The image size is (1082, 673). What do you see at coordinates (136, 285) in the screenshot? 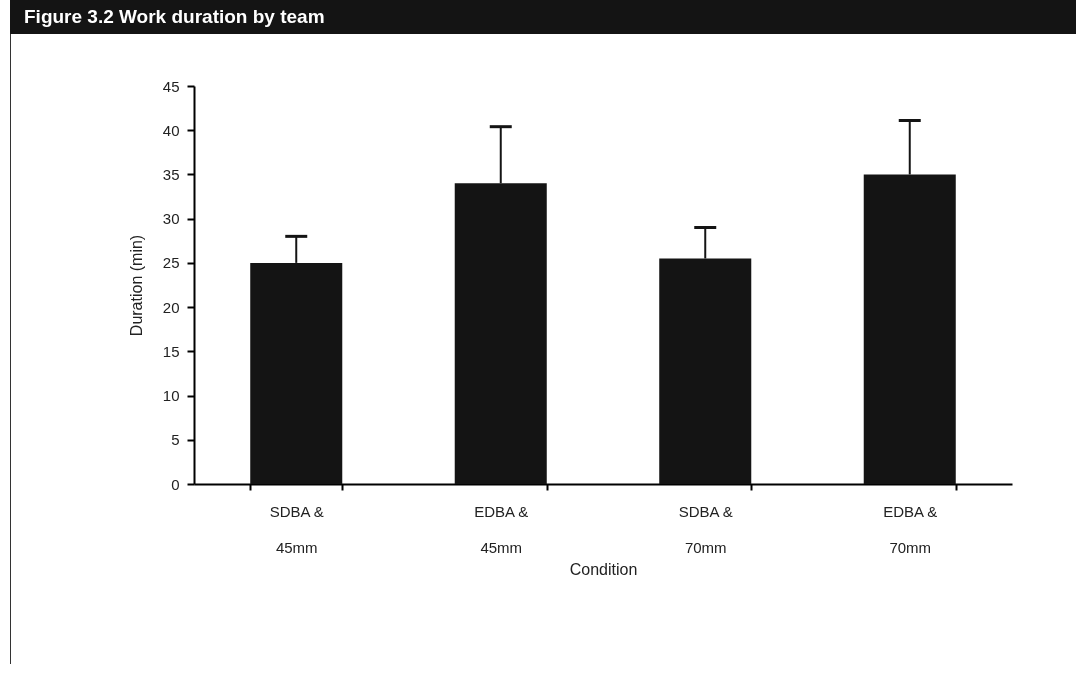
I see `y-axis-title: Duration (min)` at bounding box center [136, 285].